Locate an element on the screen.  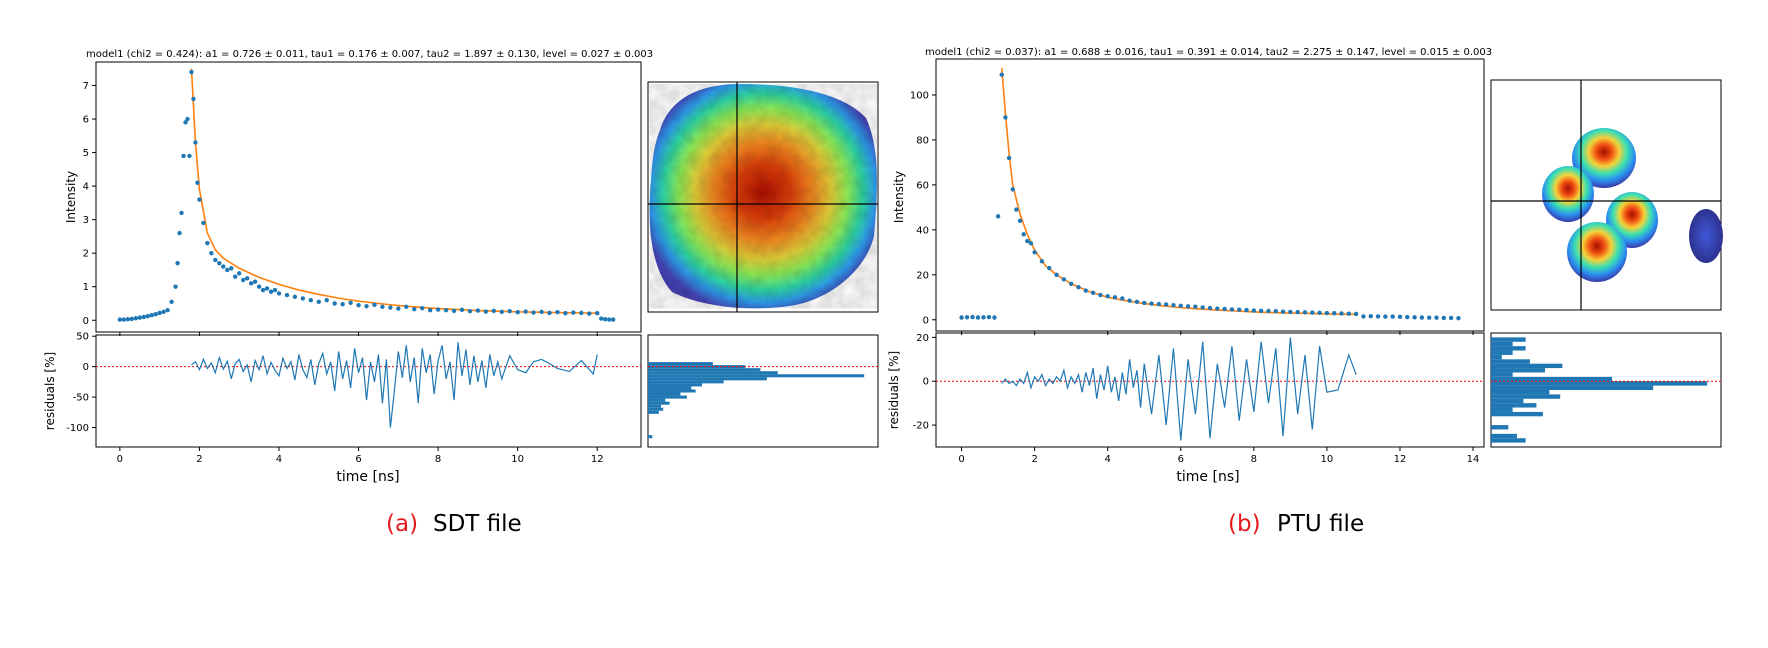
panel-b-residual-xticks: 0 2 4 6 8 10 12 14 is located at coordinates (1218, 456).